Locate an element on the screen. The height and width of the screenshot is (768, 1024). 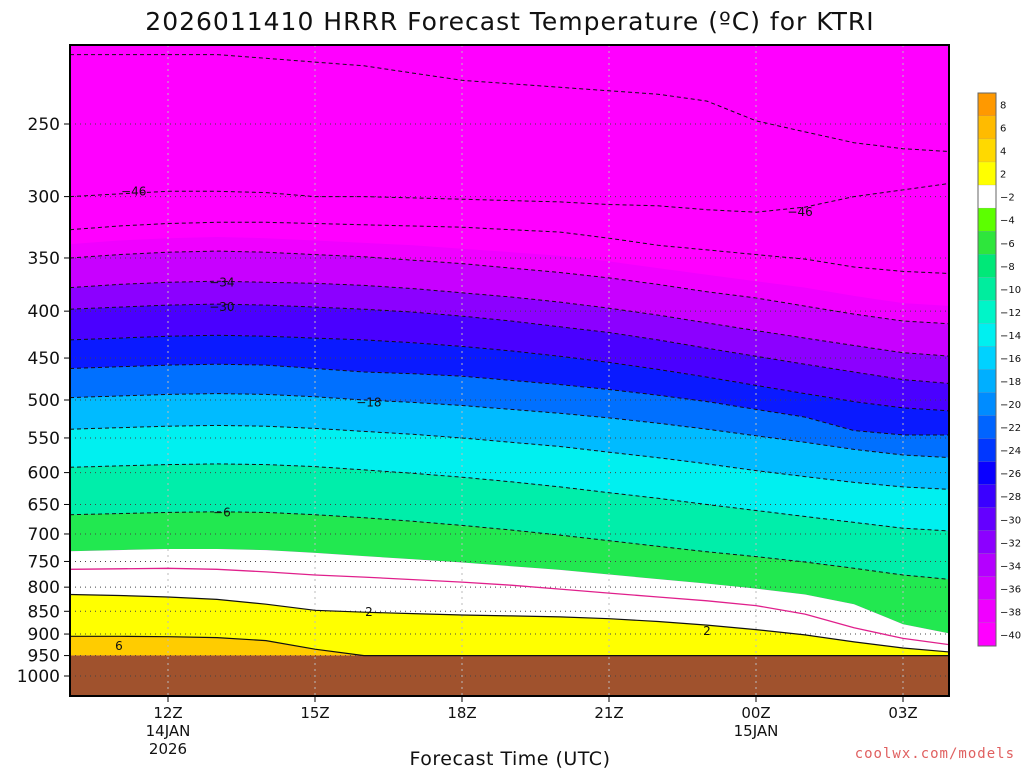
colorbar-label: −36 is located at coordinates (1010, 589).